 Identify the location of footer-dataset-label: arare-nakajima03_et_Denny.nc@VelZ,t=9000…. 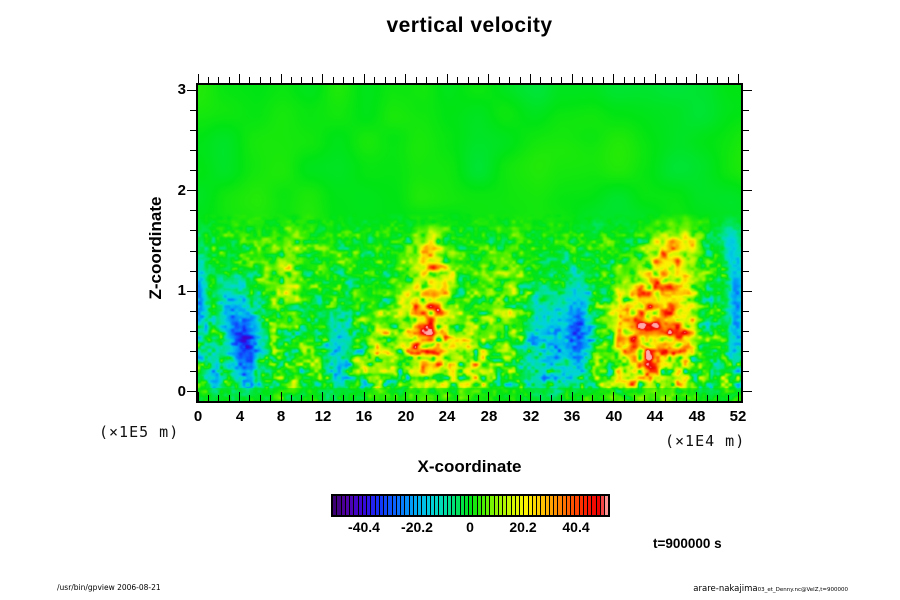
(770, 589).